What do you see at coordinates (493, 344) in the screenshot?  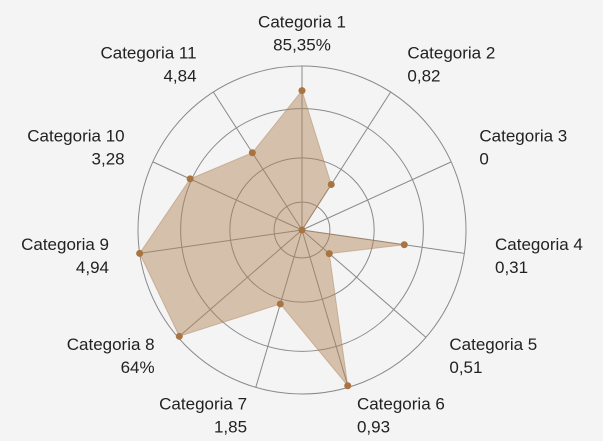 I see `category-label: Categoria 5` at bounding box center [493, 344].